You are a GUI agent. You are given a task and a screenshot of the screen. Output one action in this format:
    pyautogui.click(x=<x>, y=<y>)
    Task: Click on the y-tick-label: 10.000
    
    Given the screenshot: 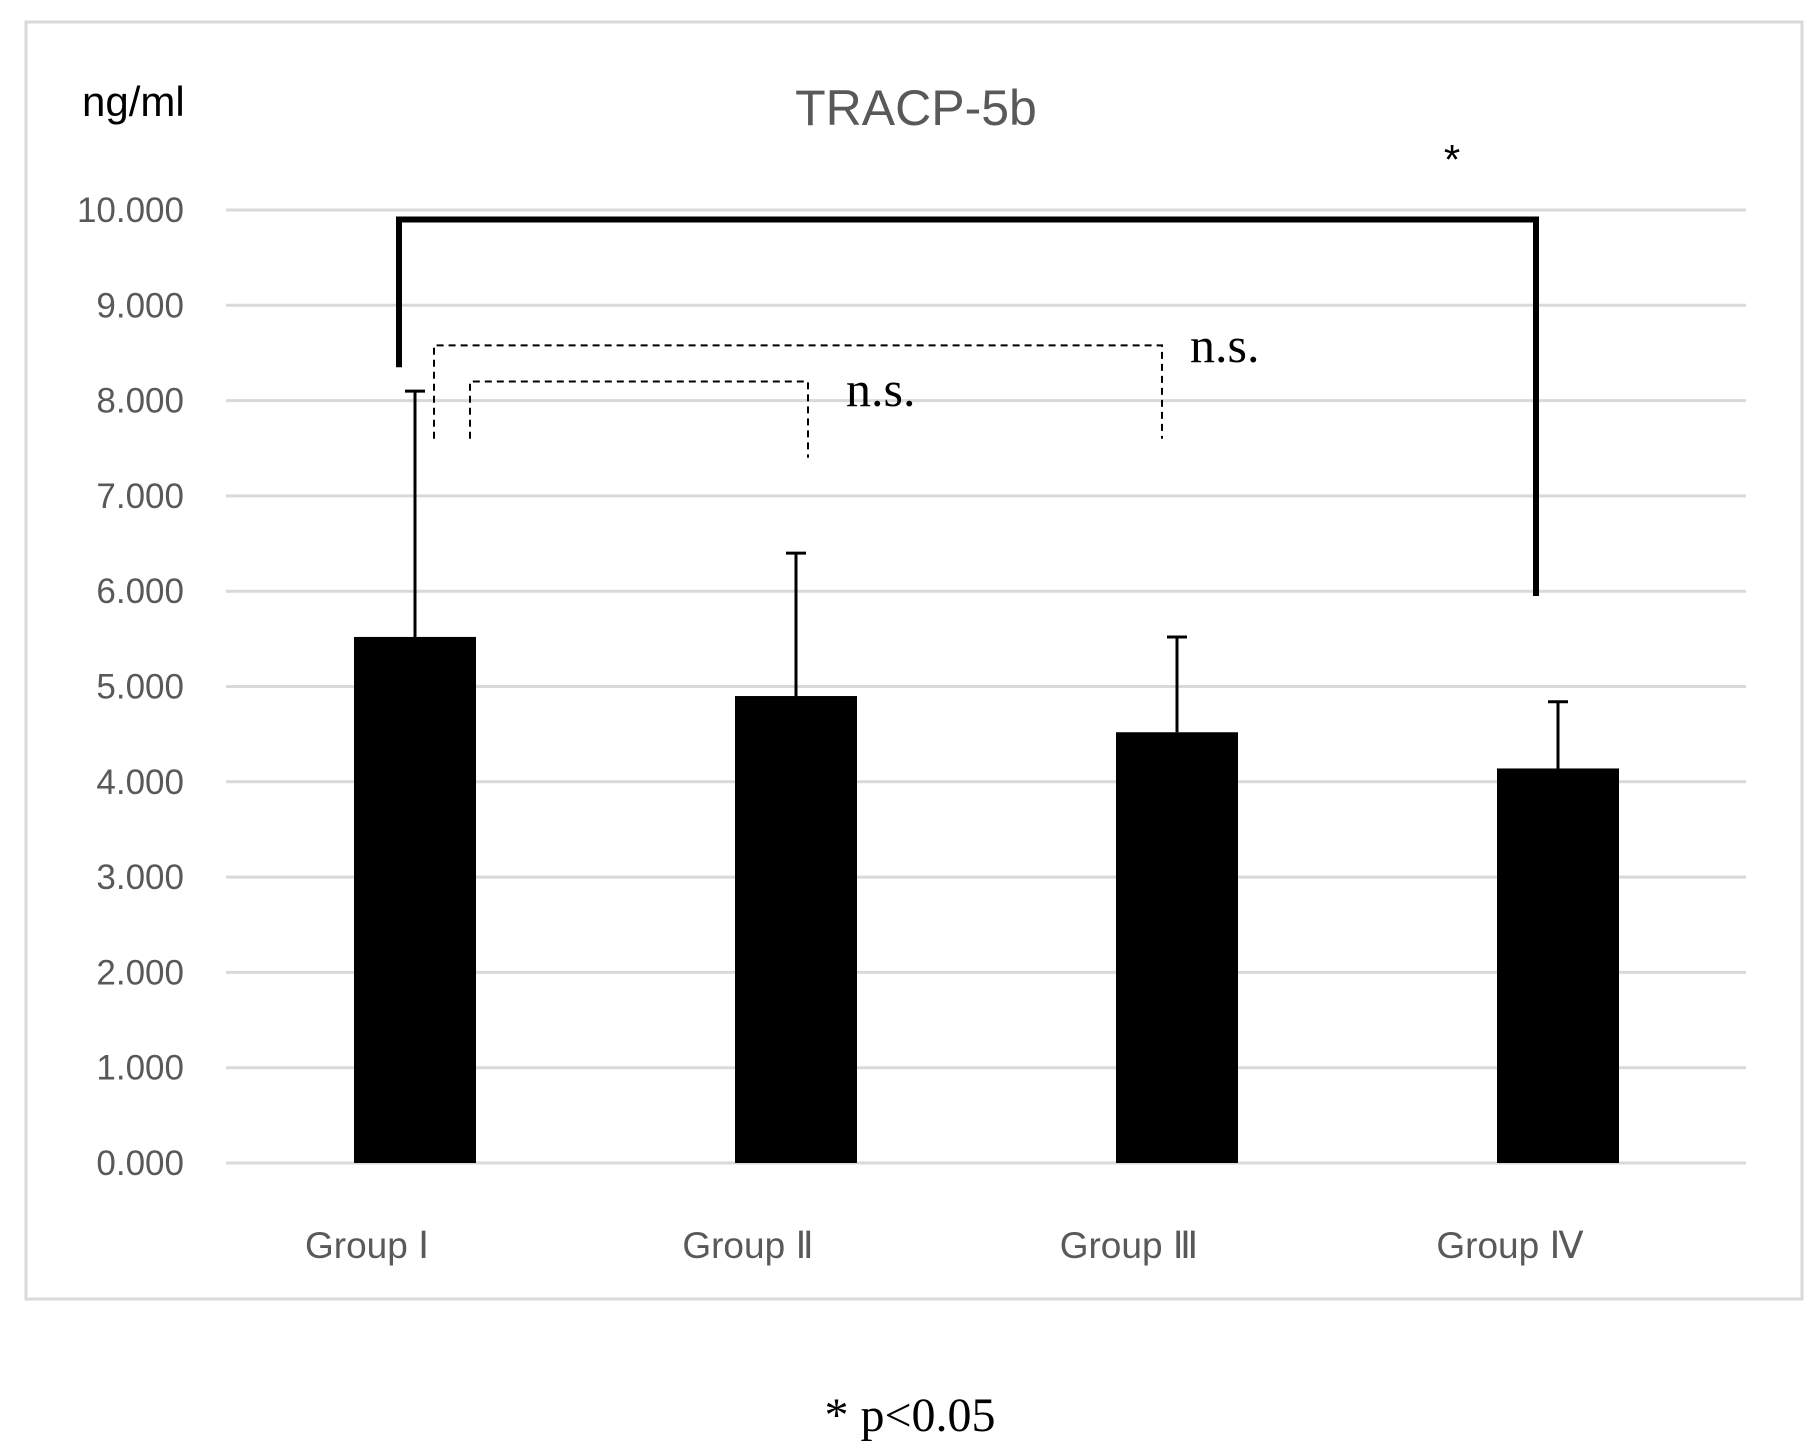 What is the action you would take?
    pyautogui.click(x=130, y=210)
    